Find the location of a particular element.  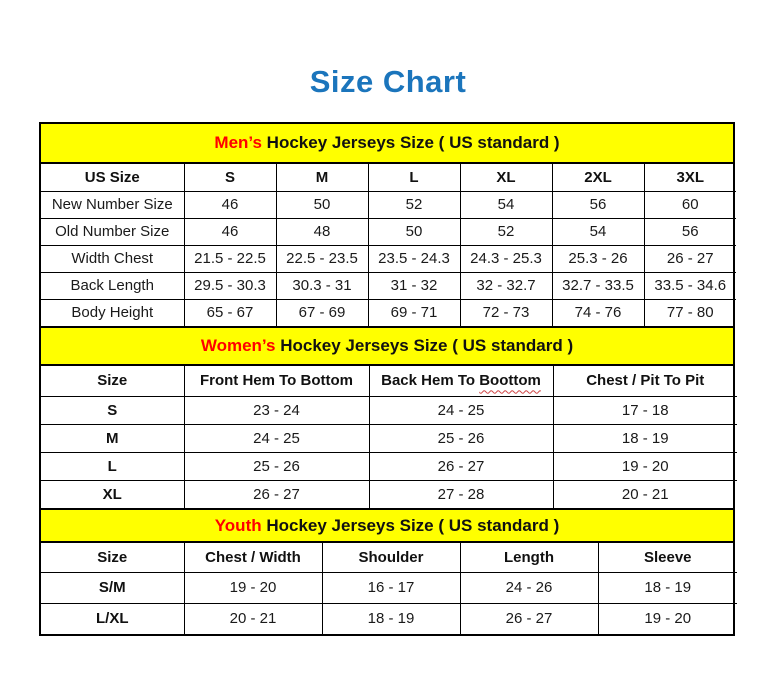

column-header-text: Back Hem To is located at coordinates (430, 381).